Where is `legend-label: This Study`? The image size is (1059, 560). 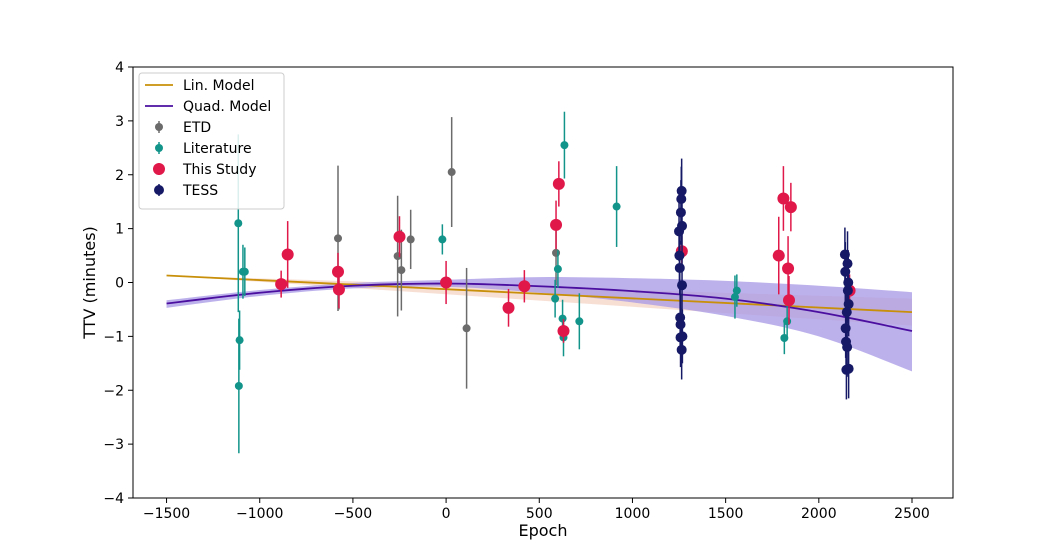
legend-label: This Study is located at coordinates (219, 170).